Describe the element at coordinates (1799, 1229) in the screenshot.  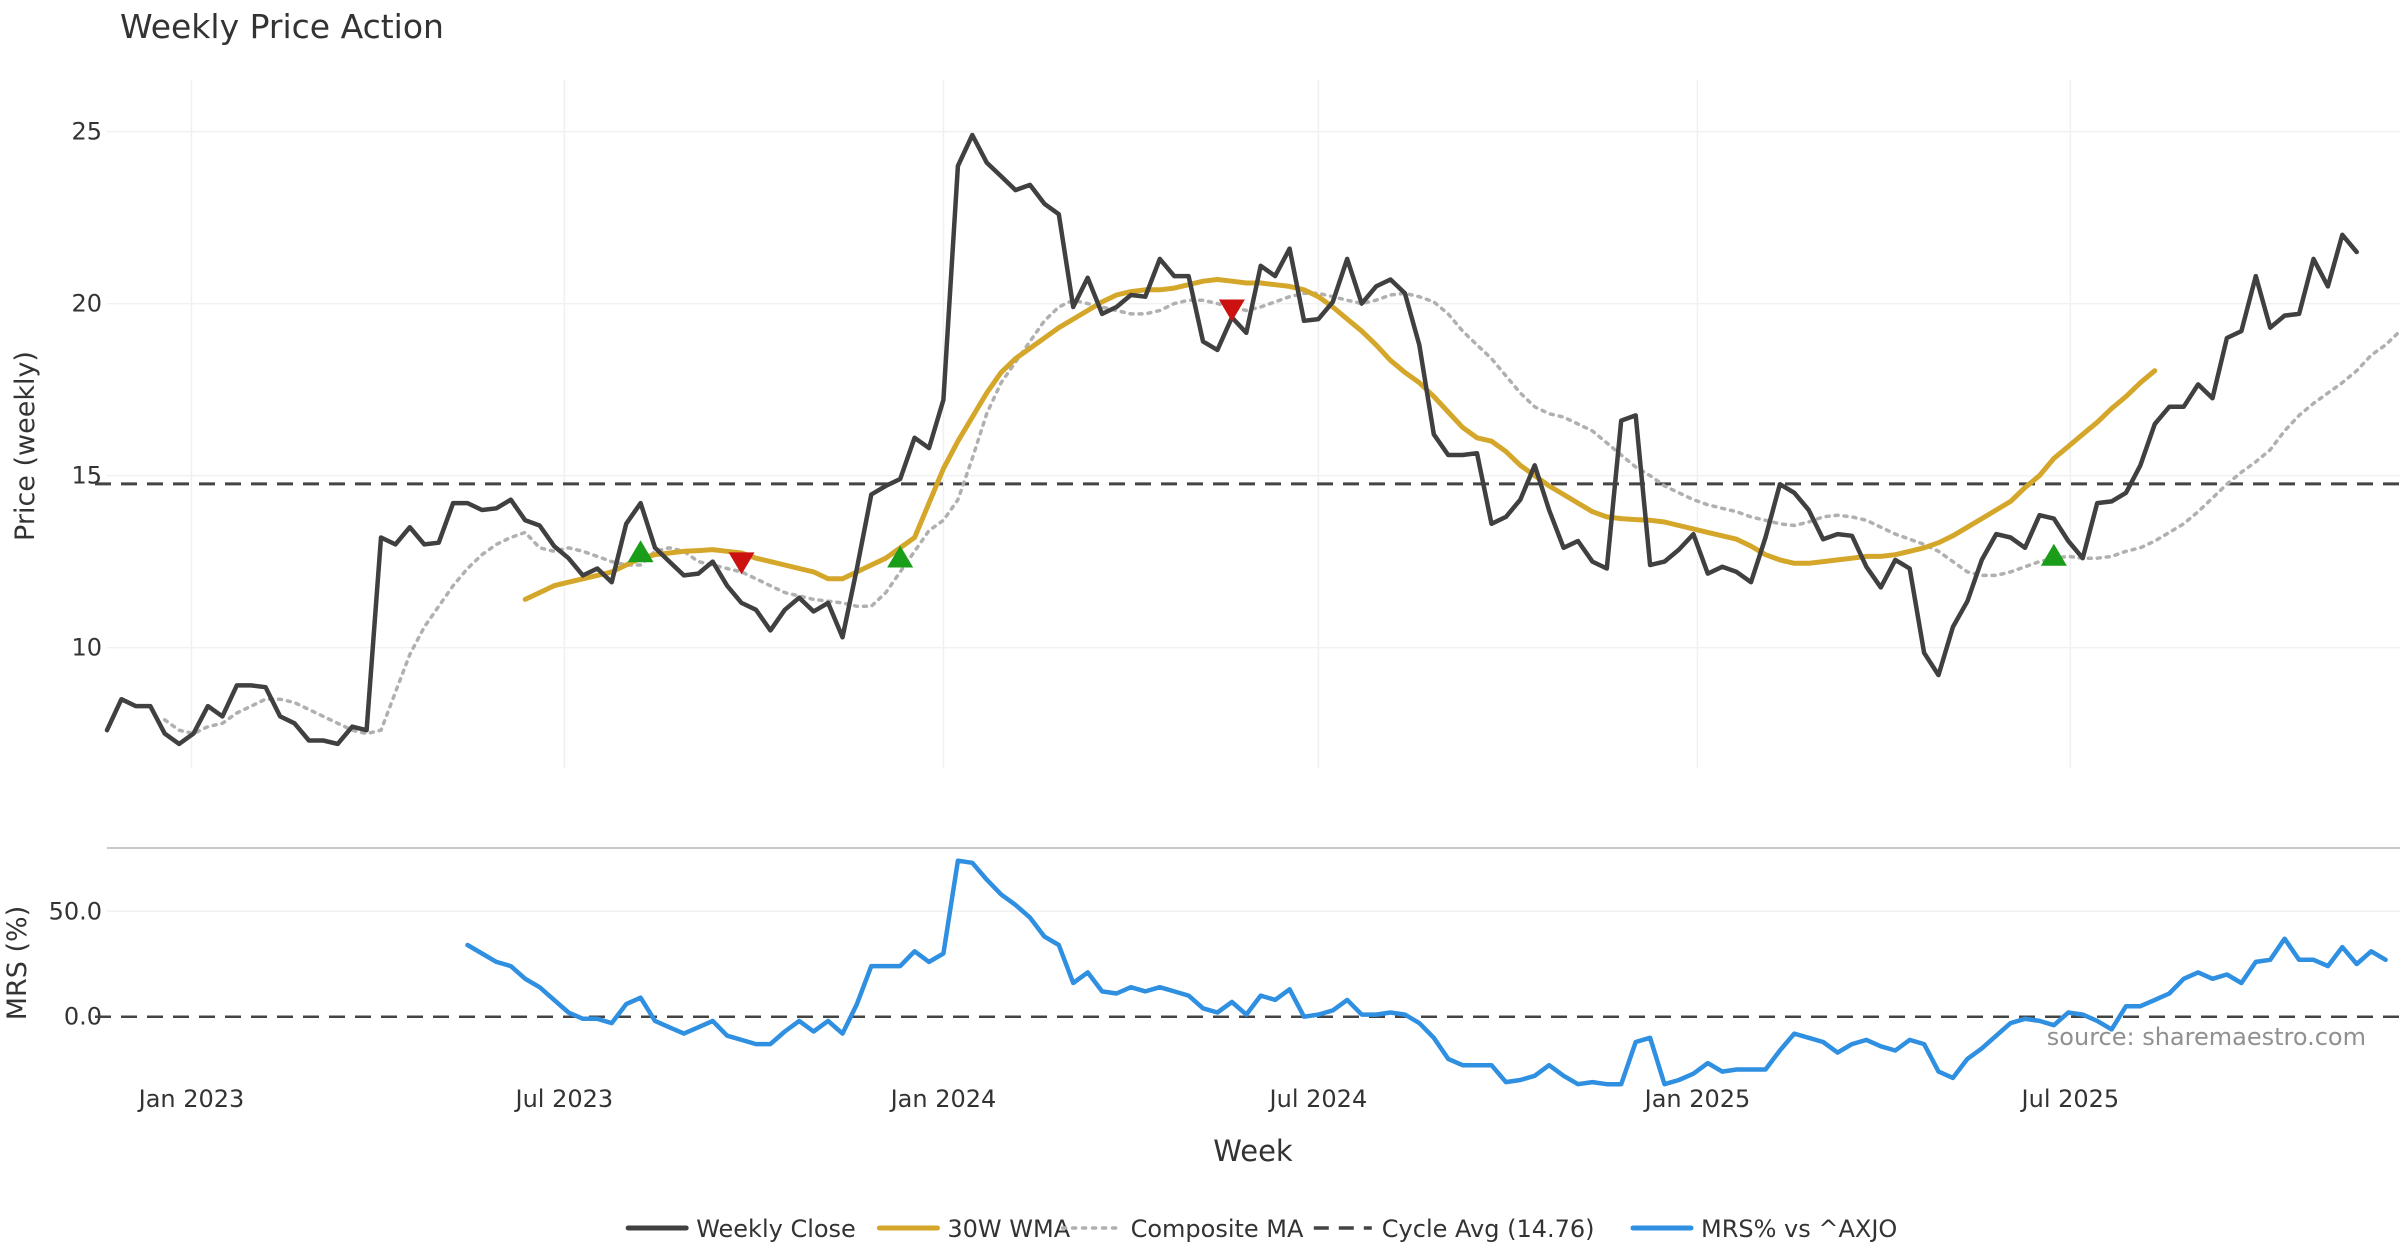
I see `legend-label: MRS% vs ^AXJO` at that location.